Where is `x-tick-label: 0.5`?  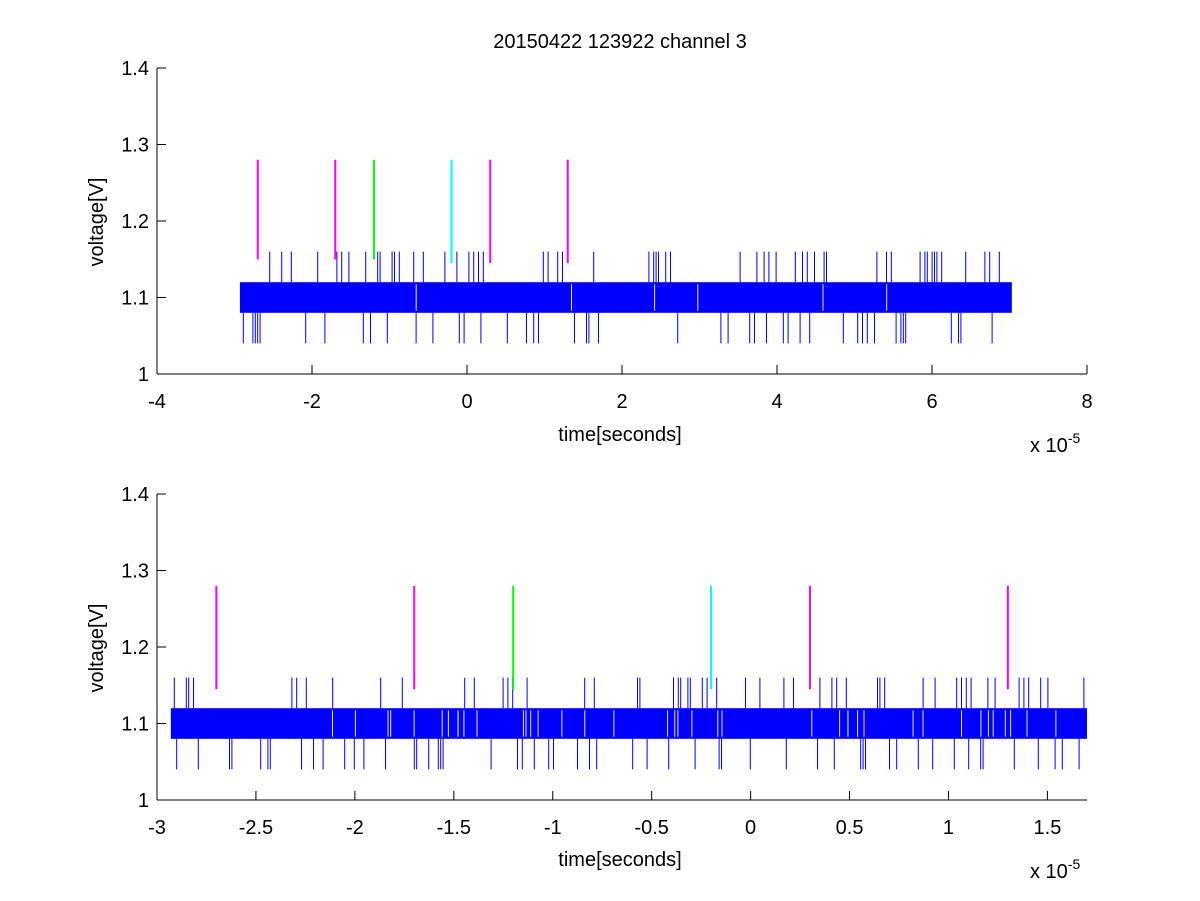 x-tick-label: 0.5 is located at coordinates (850, 828).